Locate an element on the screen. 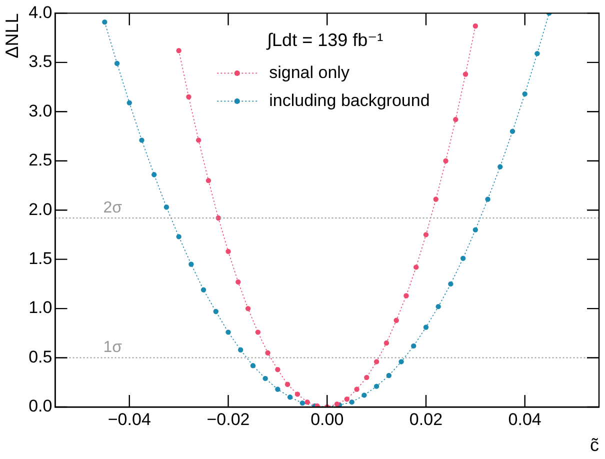 This screenshot has width=605, height=459. y-tick-label: 1.5 is located at coordinates (40, 258).